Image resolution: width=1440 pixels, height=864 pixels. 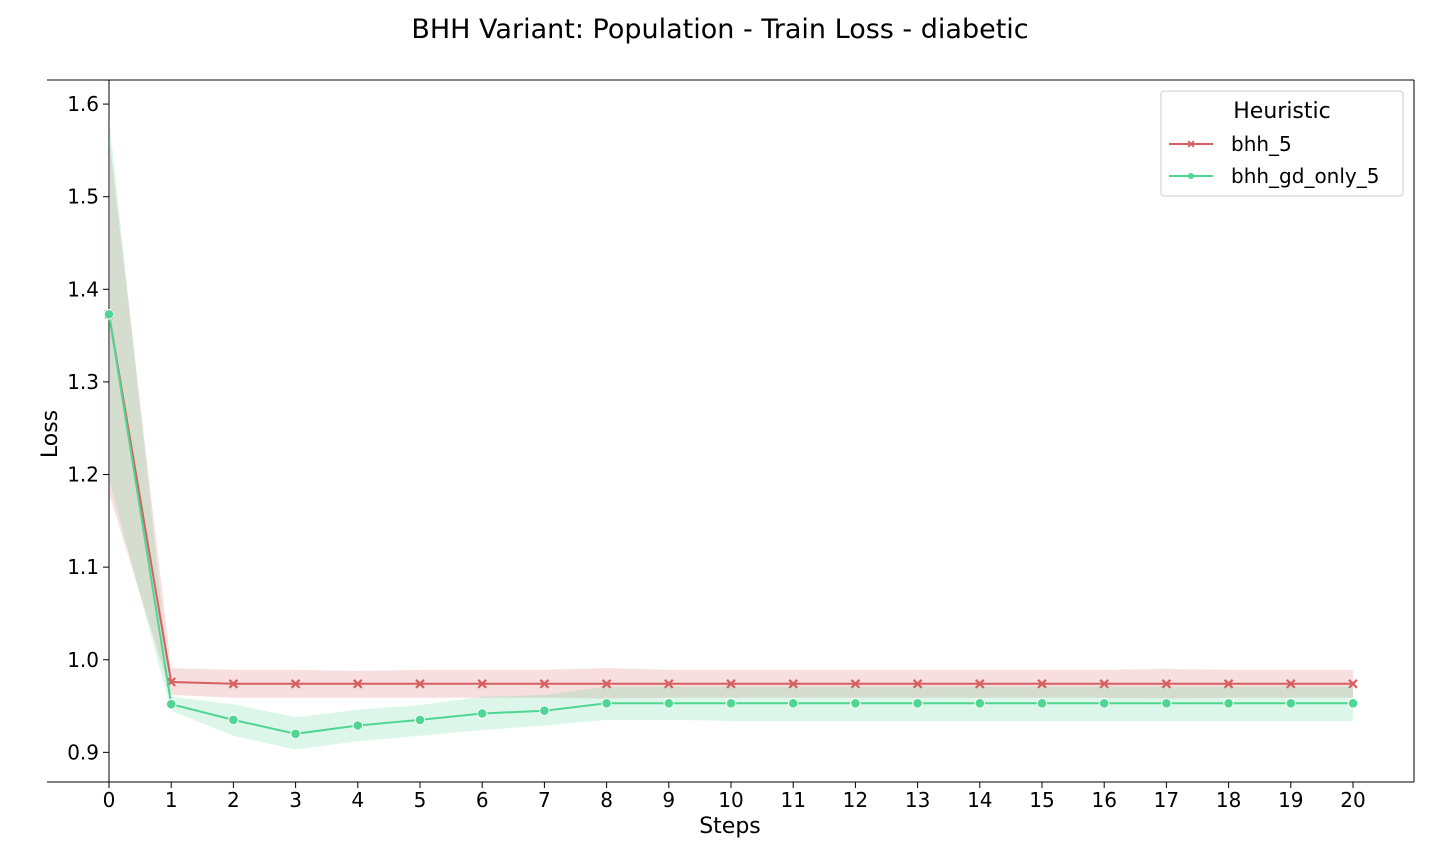 I want to click on y-tick-label: 1.4, so click(x=83, y=289).